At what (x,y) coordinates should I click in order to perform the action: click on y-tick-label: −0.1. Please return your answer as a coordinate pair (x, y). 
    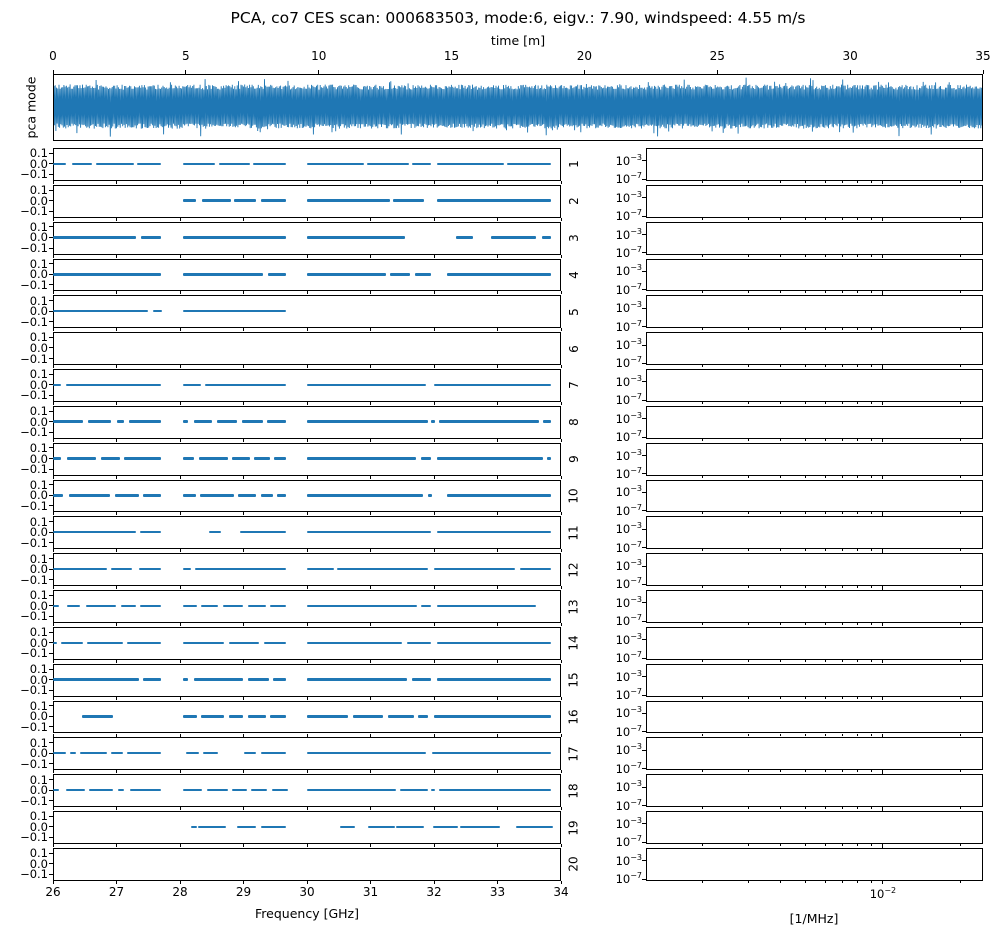
    Looking at the image, I should click on (34, 174).